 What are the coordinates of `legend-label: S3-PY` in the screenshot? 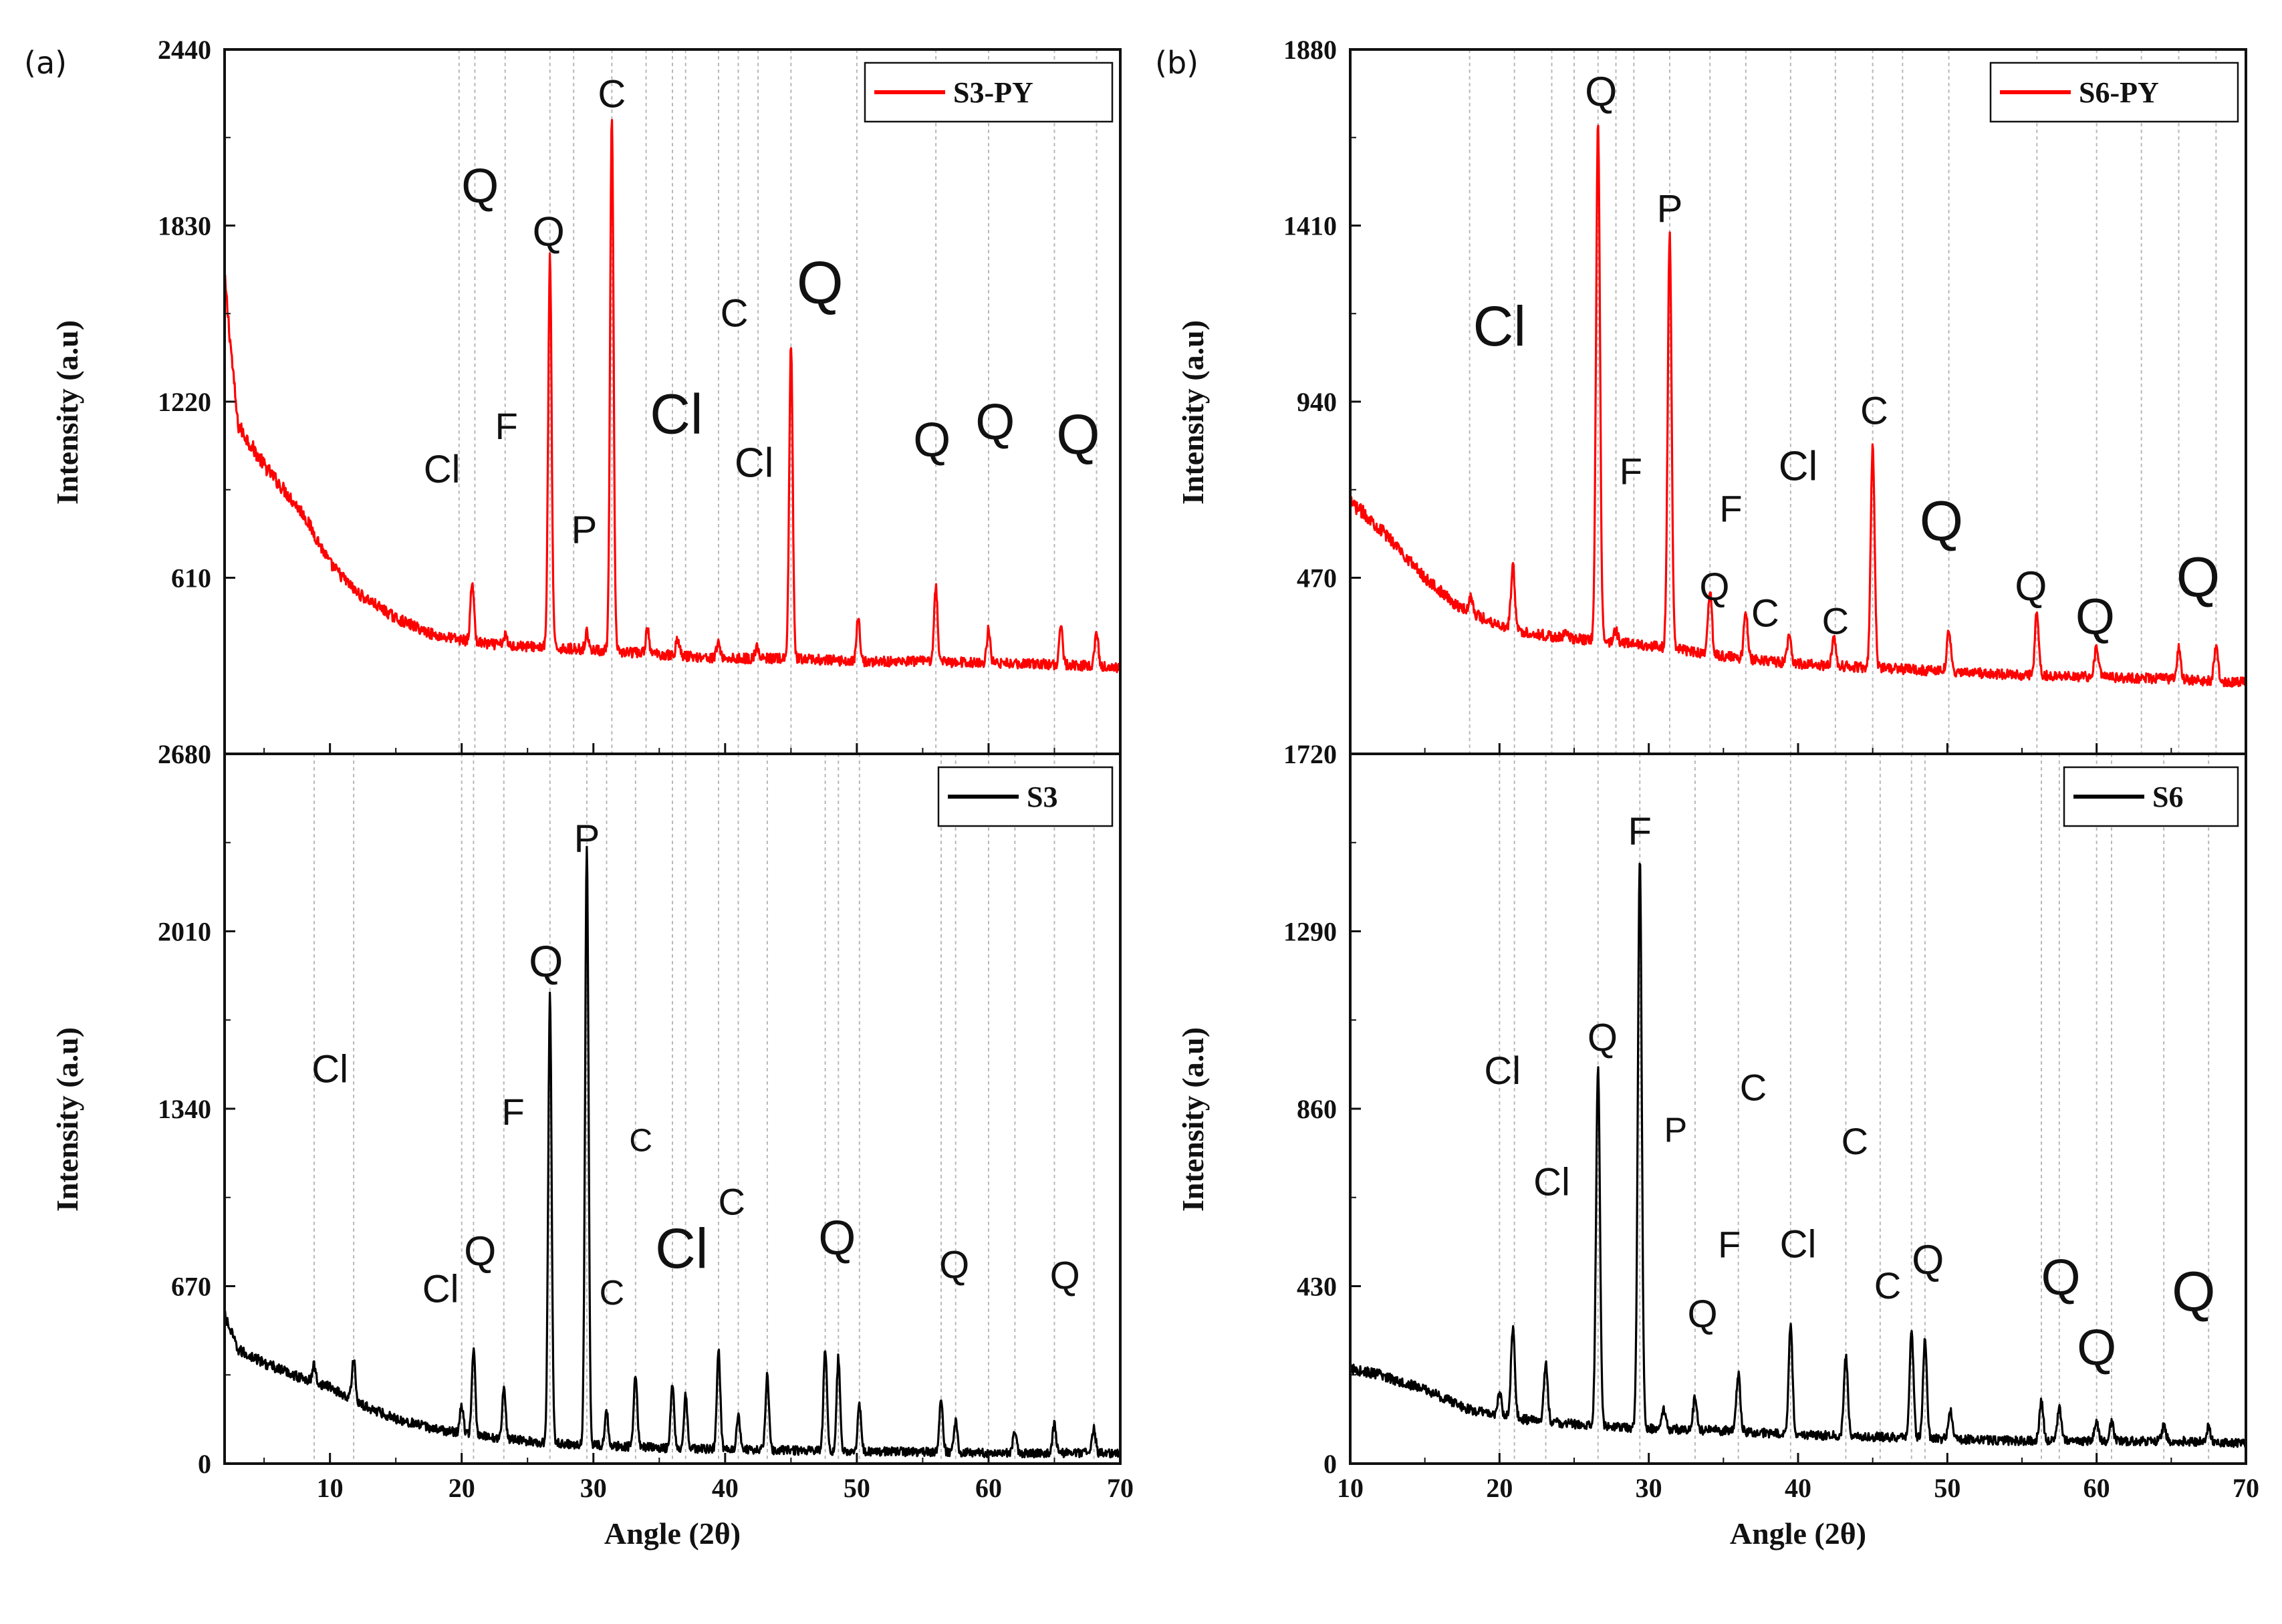 It's located at (993, 92).